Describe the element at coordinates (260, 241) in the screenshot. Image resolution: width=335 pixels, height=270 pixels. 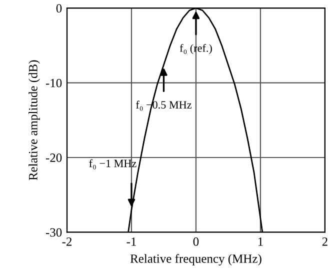
I see `x-tick-label: 1` at that location.